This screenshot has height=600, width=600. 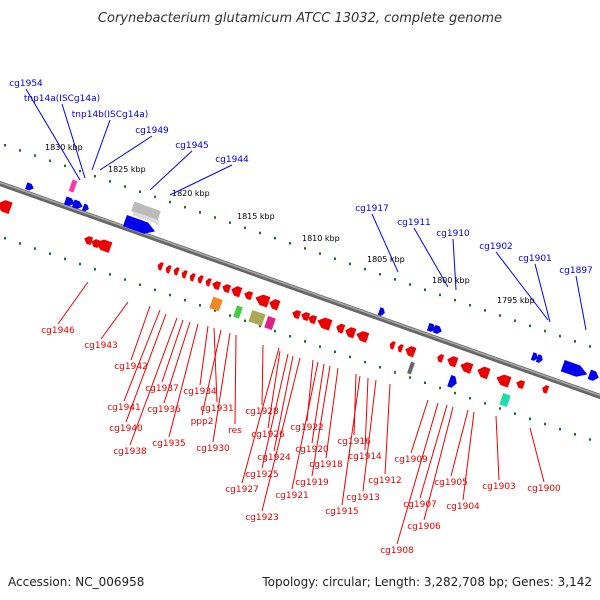 What do you see at coordinates (451, 483) in the screenshot?
I see `gene-label: cg1905` at bounding box center [451, 483].